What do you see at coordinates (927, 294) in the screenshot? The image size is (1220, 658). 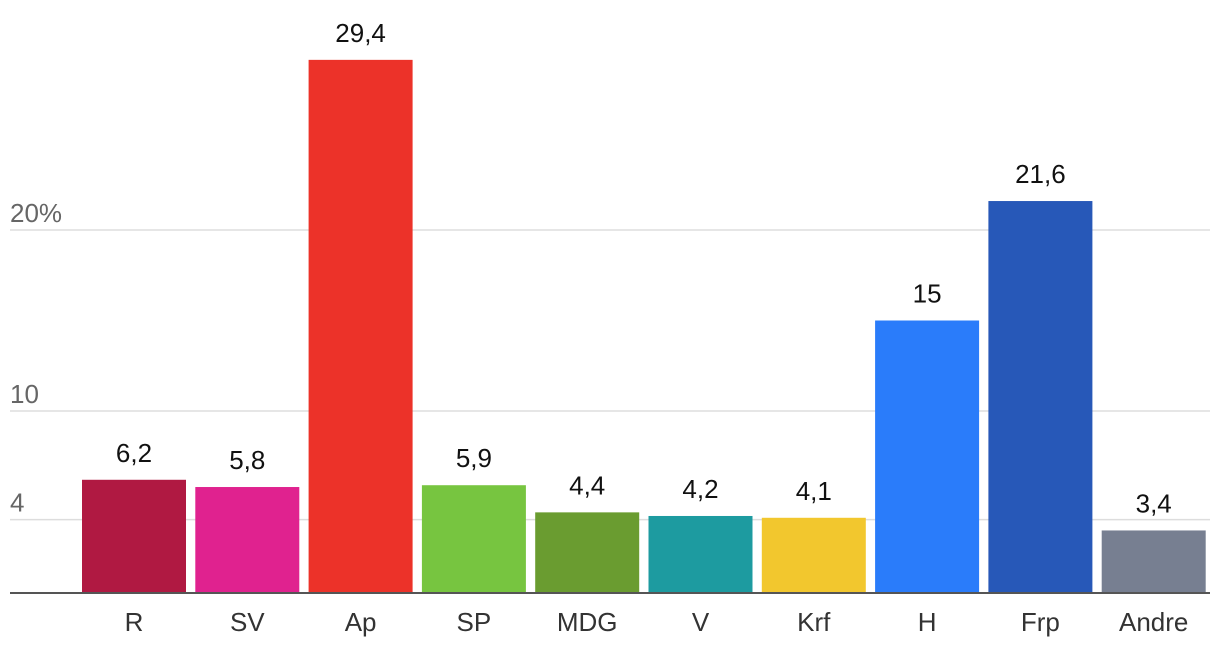 I see `value-label: 15` at bounding box center [927, 294].